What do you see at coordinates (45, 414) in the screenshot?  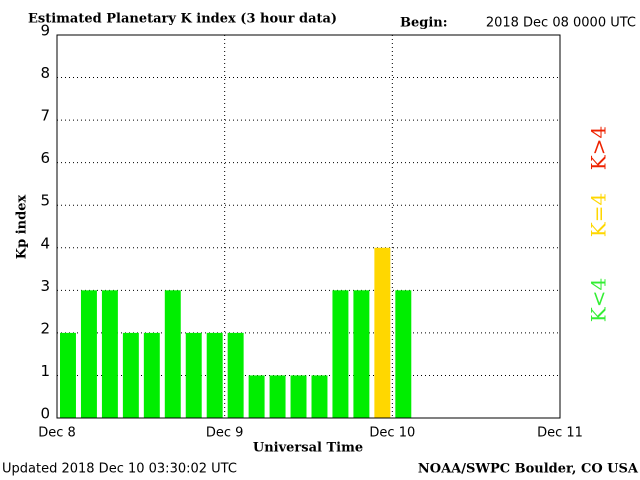 I see `y-tick-label: 0` at bounding box center [45, 414].